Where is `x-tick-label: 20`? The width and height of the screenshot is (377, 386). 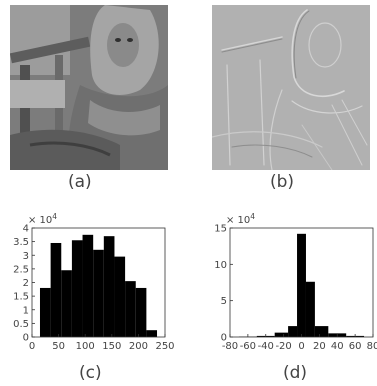 x-tick-label: 20 is located at coordinates (319, 346).